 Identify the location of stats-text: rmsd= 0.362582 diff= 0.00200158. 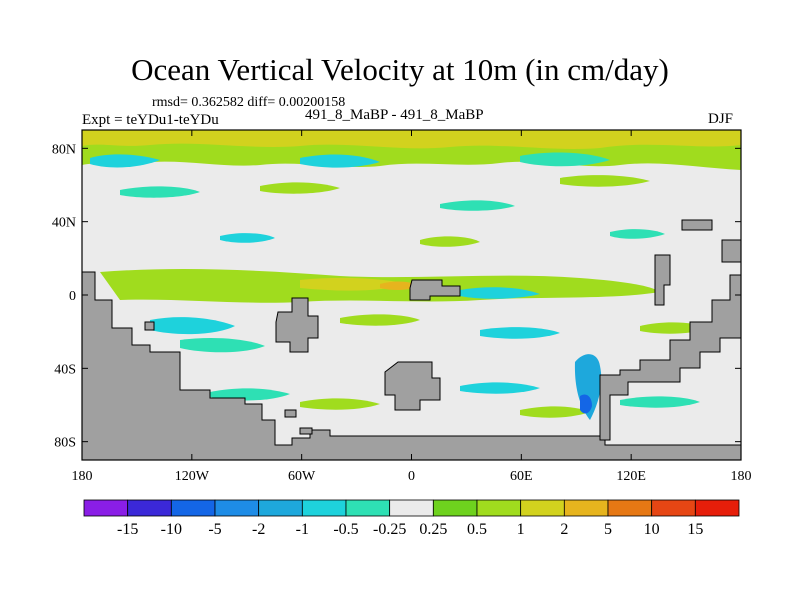
(249, 102).